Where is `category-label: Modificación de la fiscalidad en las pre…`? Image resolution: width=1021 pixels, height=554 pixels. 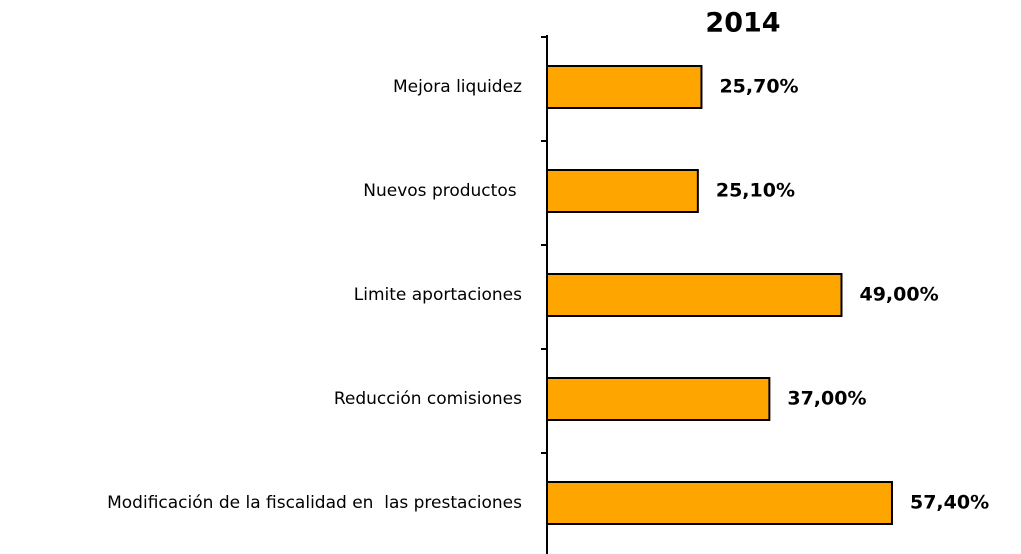
category-label: Modificación de la fiscalidad en las pre… is located at coordinates (314, 503).